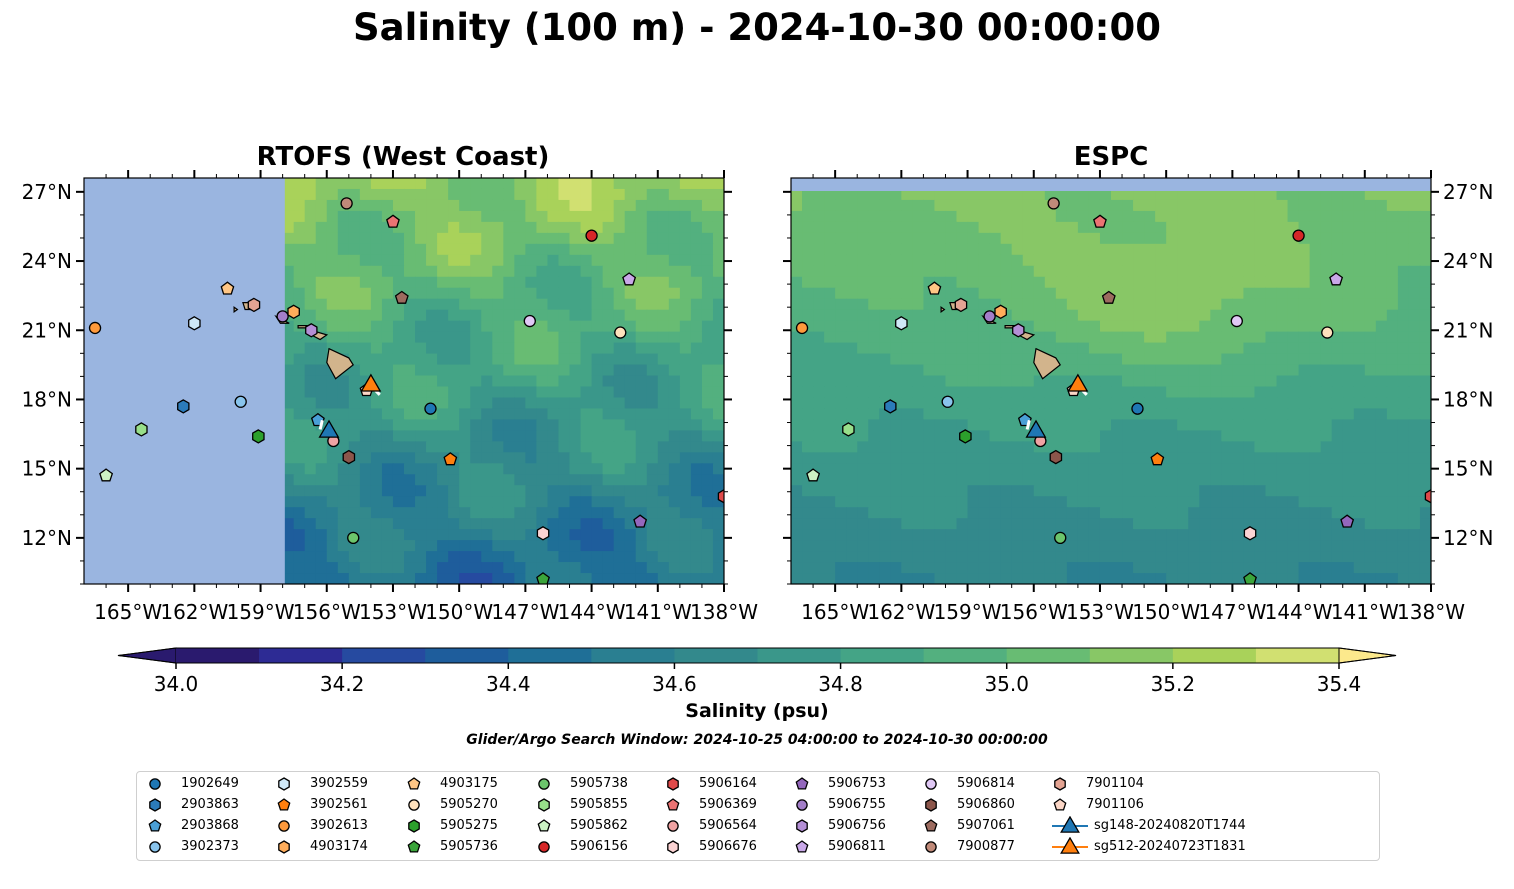  Describe the element at coordinates (327, 612) in the screenshot. I see `lon-tick-label: 156°W` at that location.